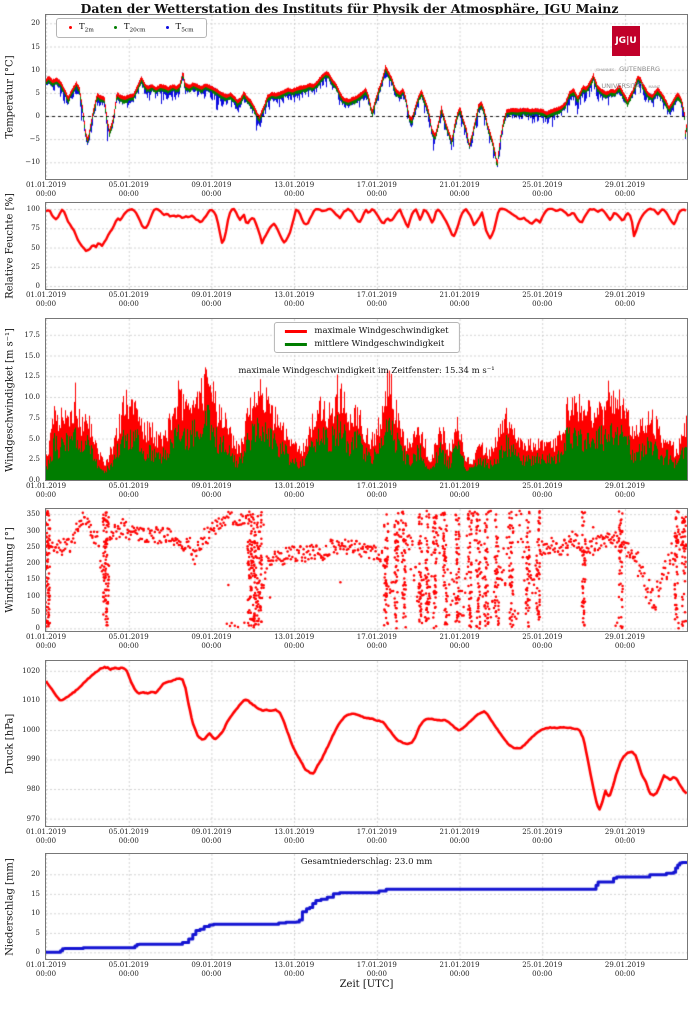  Describe the element at coordinates (542, 491) in the screenshot. I see `x-tick-label: 25.01.2019 00:00` at that location.